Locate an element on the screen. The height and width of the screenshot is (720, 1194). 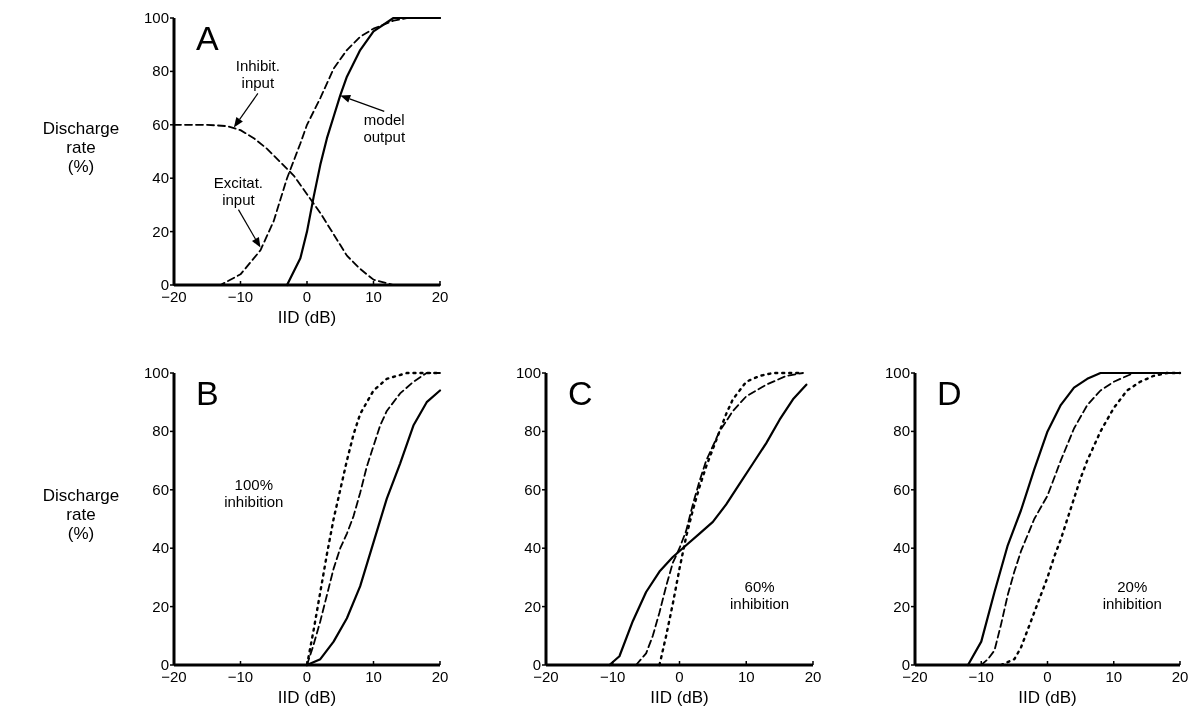
annotation: Inhibit. input is located at coordinates (257, 74).